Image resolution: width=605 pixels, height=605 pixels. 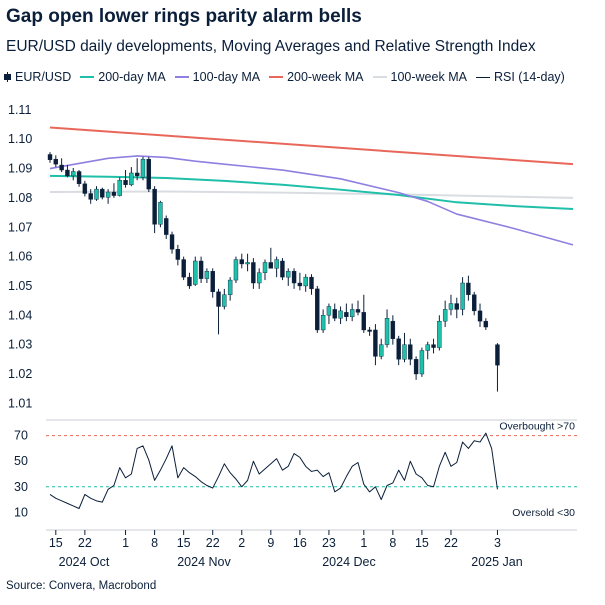 What do you see at coordinates (19, 110) in the screenshot?
I see `price-y-tick-label: 1.11` at bounding box center [19, 110].